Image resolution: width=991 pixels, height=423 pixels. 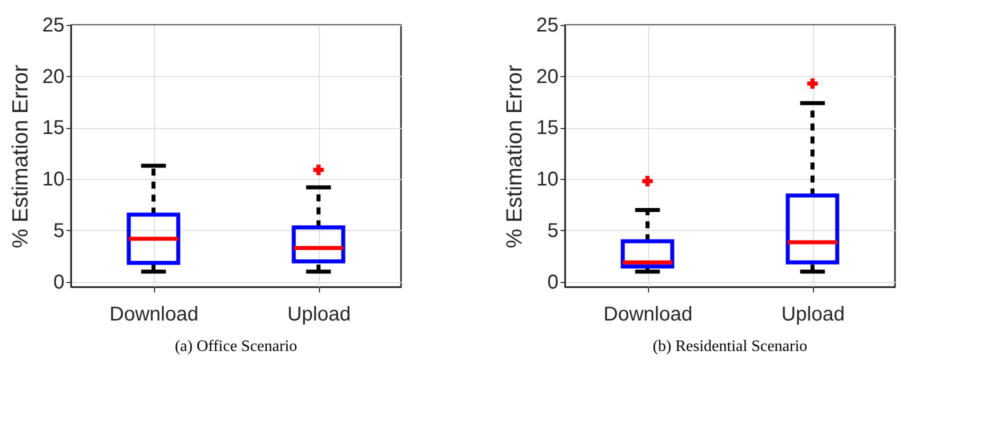 What do you see at coordinates (730, 346) in the screenshot?
I see `text: (b) Residential Scenario` at bounding box center [730, 346].